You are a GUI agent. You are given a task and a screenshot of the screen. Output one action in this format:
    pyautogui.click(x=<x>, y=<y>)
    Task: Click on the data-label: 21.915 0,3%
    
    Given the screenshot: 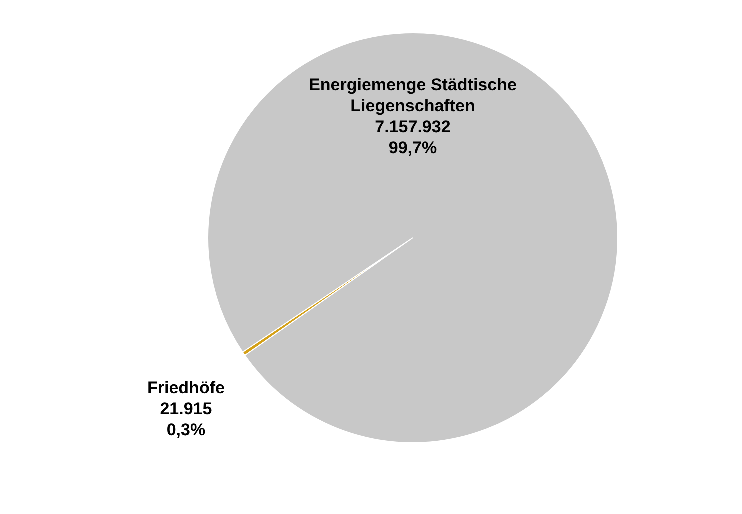 What is the action you would take?
    pyautogui.click(x=186, y=420)
    